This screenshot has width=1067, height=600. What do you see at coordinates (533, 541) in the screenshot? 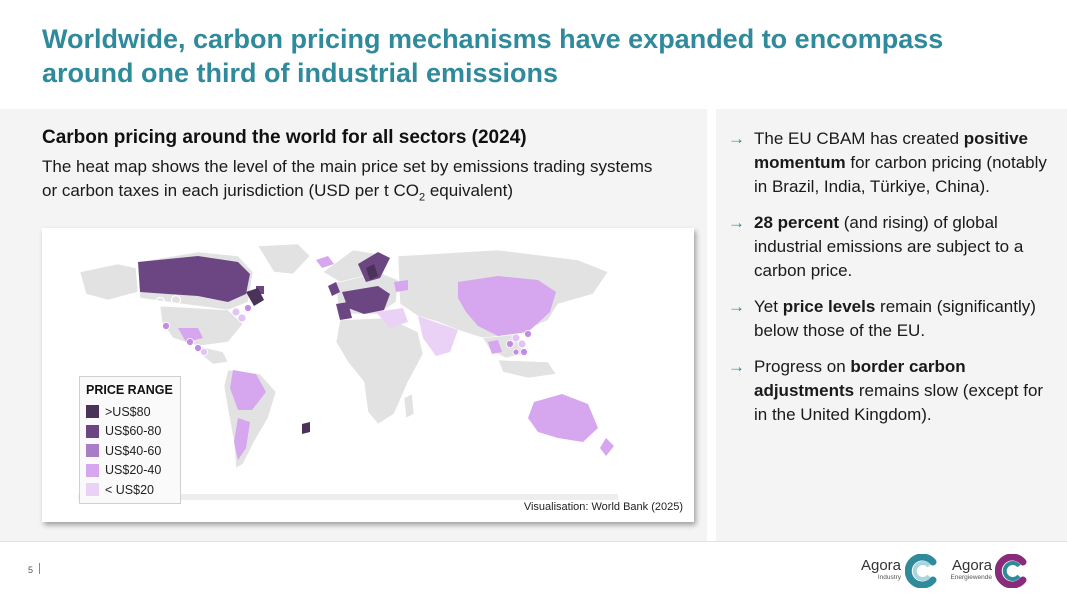
I see `footer-divider` at bounding box center [533, 541].